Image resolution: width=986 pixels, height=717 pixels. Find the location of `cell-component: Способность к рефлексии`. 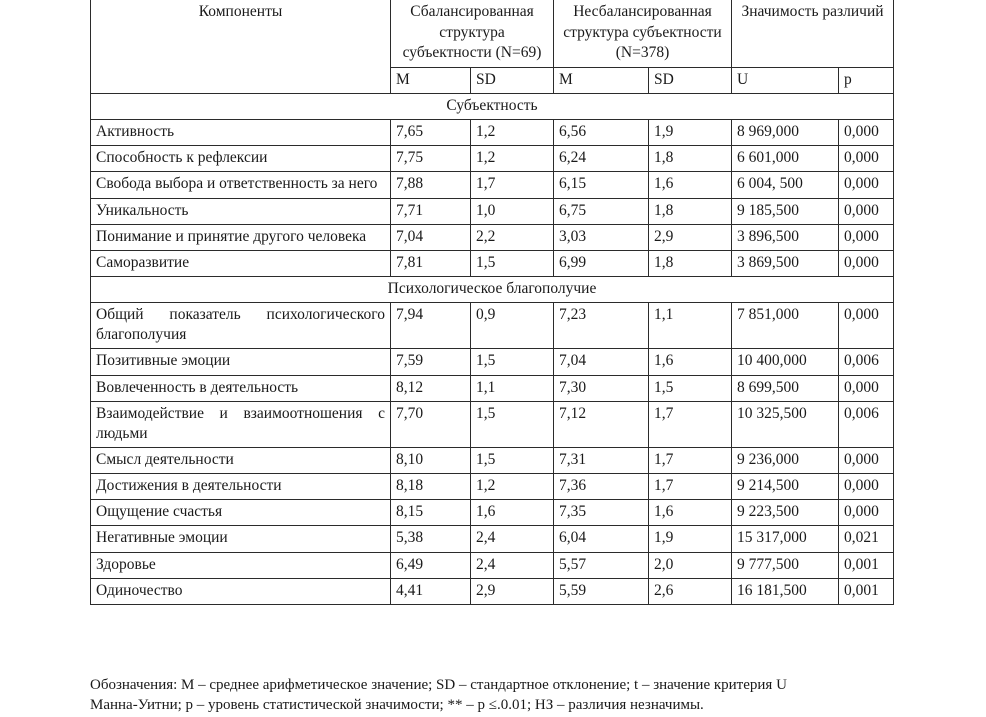

cell-component: Способность к рефлексии is located at coordinates (240, 159).